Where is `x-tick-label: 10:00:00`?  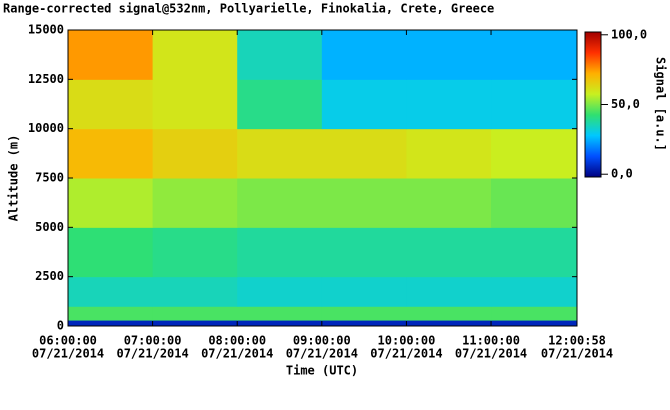 x-tick-label: 10:00:00 is located at coordinates (407, 341).